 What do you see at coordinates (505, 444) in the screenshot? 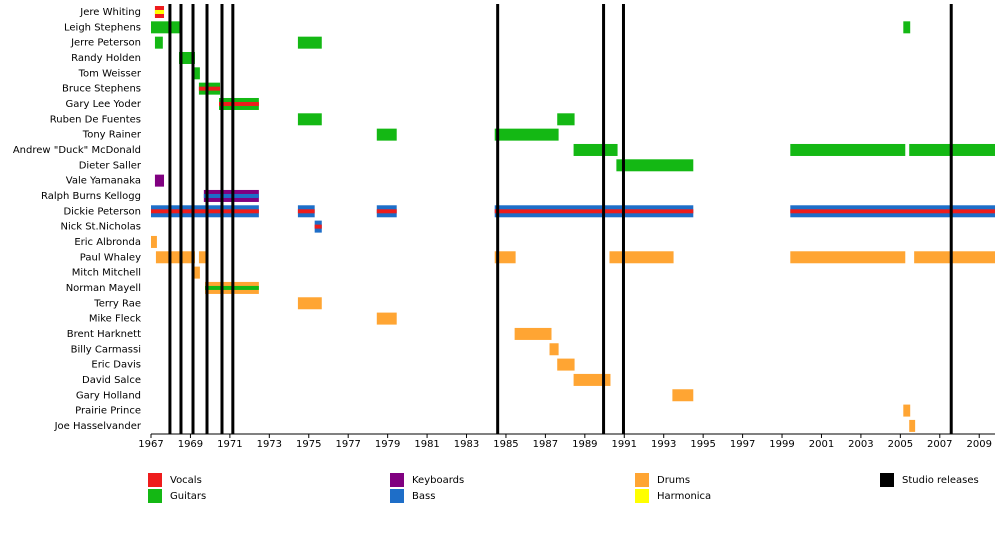
I see `x-tick-label: 1985` at bounding box center [505, 444].